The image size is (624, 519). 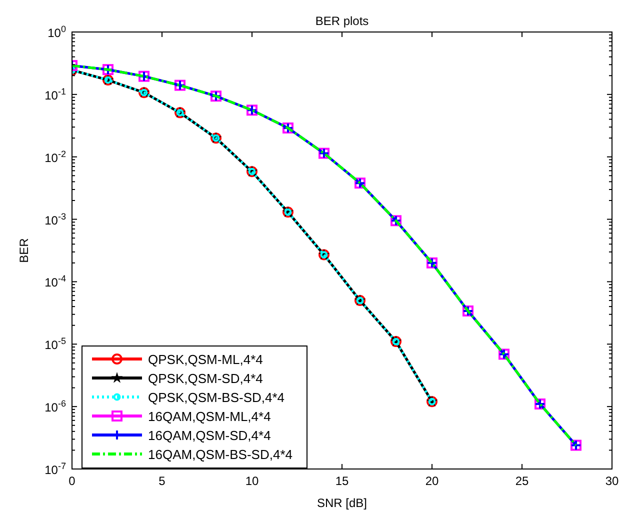 What do you see at coordinates (24, 250) in the screenshot?
I see `y-axis-title: BER` at bounding box center [24, 250].